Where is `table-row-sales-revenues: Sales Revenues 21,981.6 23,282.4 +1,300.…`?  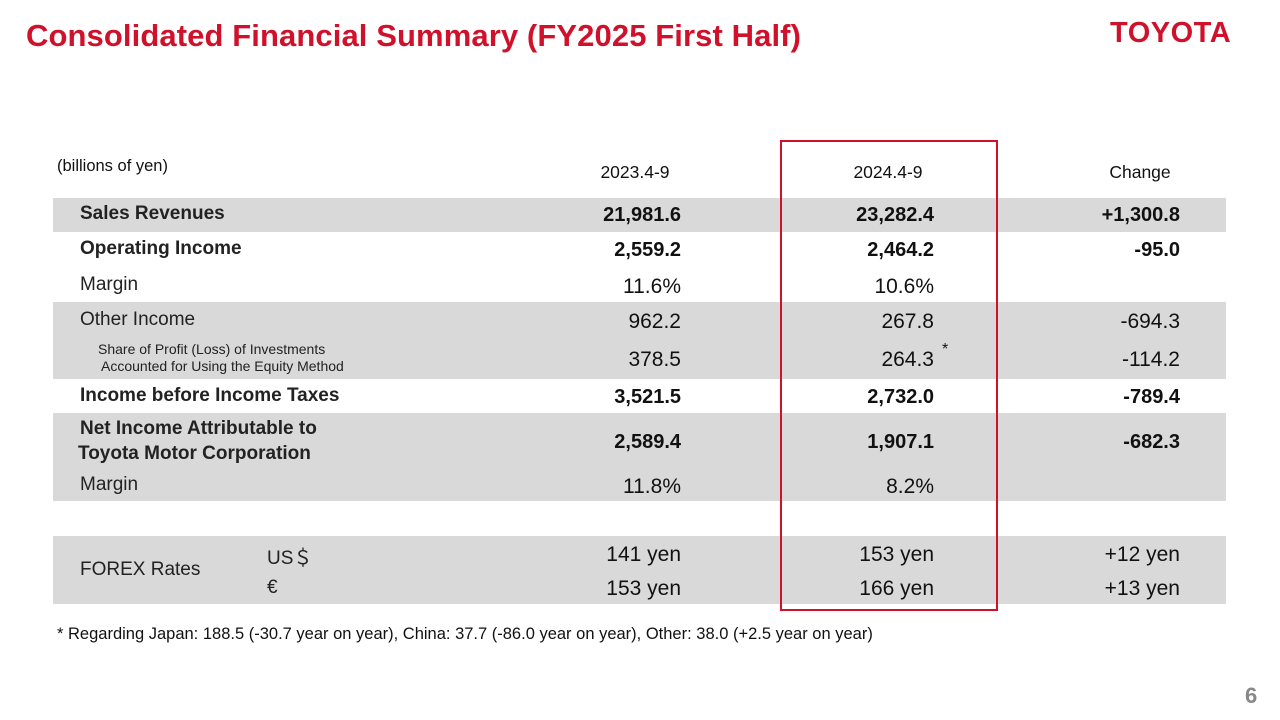
table-row-sales-revenues: Sales Revenues 21,981.6 23,282.4 +1,300.… is located at coordinates (639, 215).